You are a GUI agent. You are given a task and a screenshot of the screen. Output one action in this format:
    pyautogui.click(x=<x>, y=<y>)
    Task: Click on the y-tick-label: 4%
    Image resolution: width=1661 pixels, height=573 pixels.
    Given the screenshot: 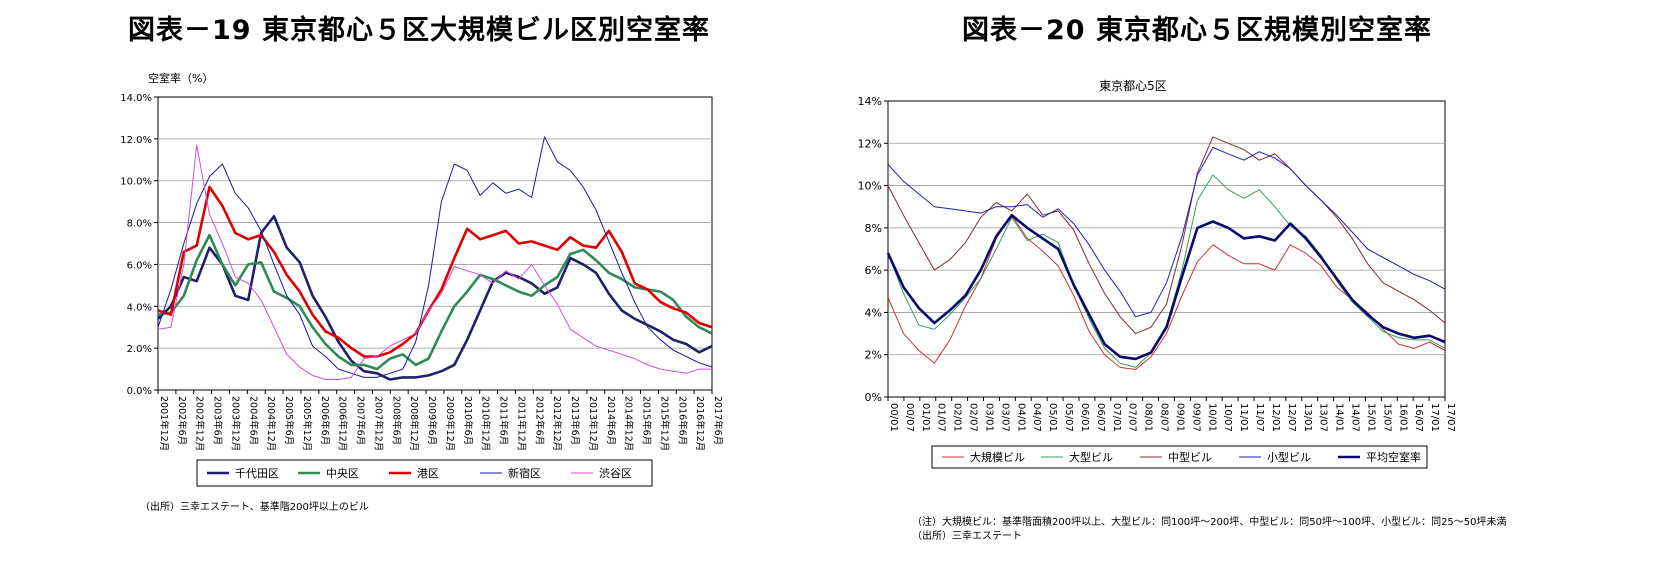 What is the action you would take?
    pyautogui.click(x=873, y=312)
    